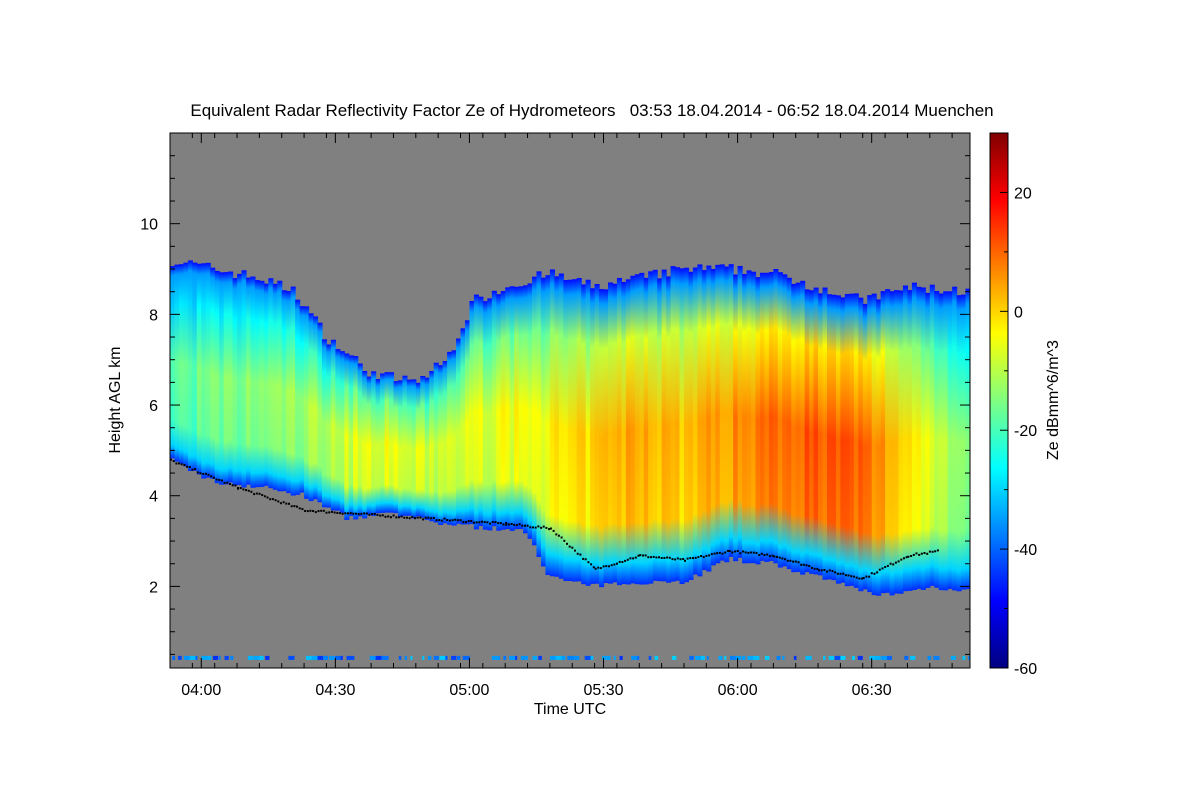 The height and width of the screenshot is (800, 1200). I want to click on colorbar-tick-label: -40, so click(1025, 550).